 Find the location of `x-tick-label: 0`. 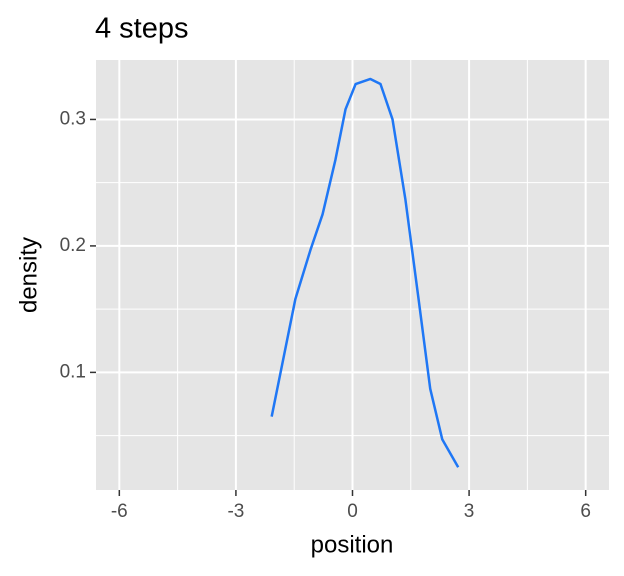

x-tick-label: 0 is located at coordinates (352, 511).